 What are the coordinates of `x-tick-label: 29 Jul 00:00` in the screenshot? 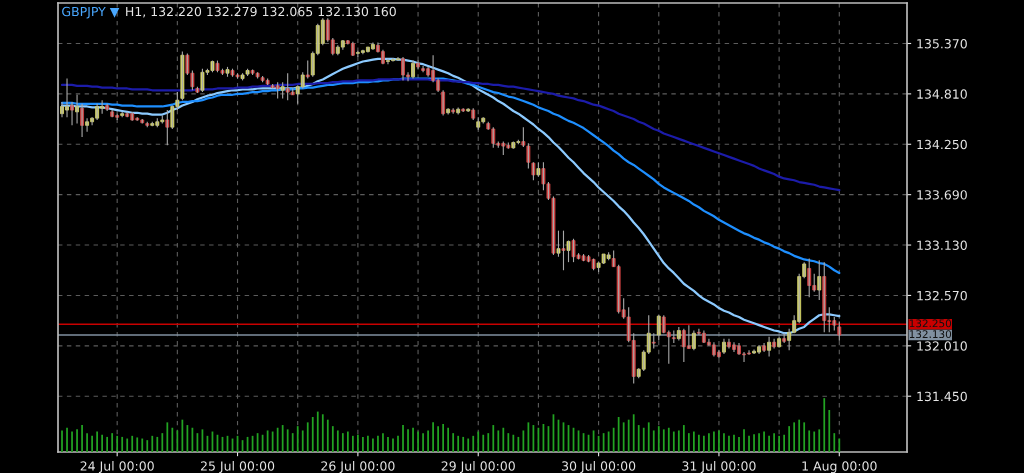 It's located at (478, 467).